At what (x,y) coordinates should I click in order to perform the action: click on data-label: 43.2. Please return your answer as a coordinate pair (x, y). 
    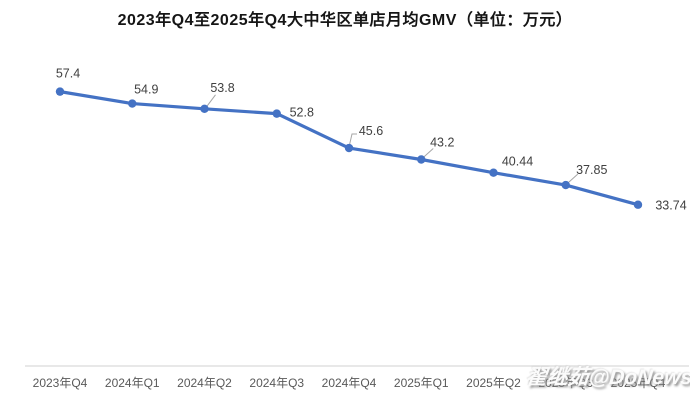
    Looking at the image, I should click on (442, 143).